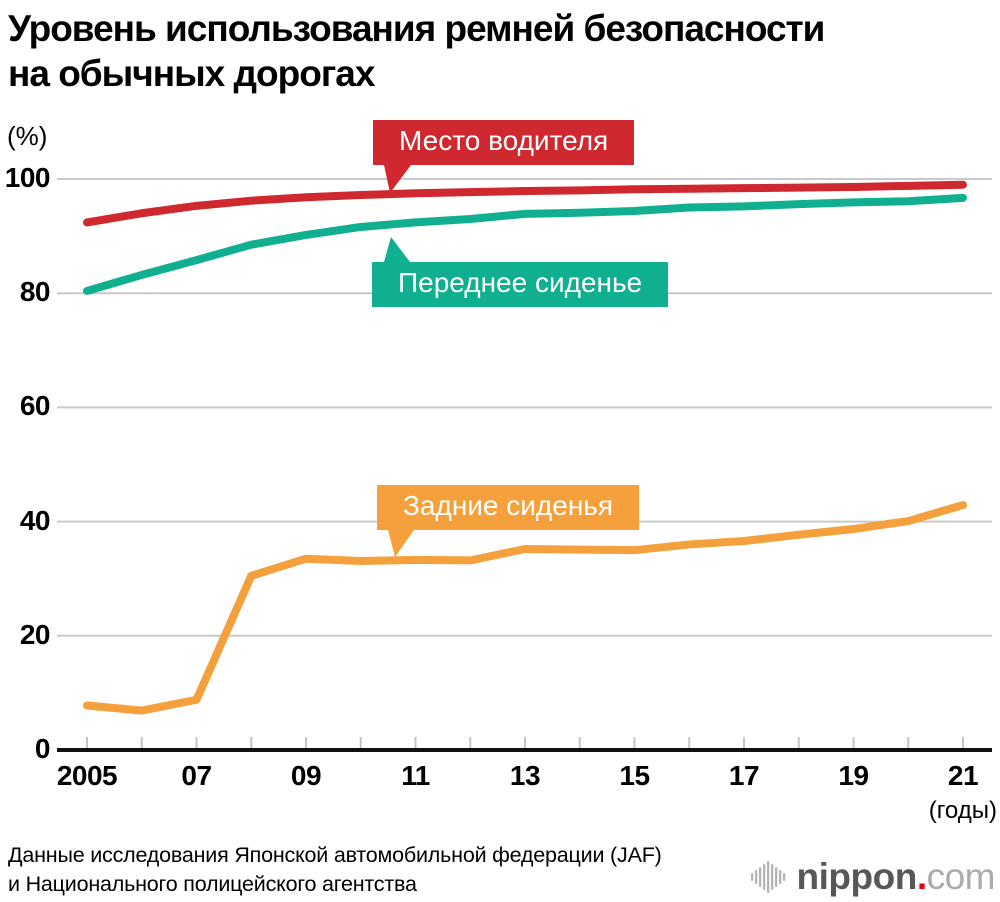  What do you see at coordinates (634, 775) in the screenshot?
I see `x-tick-label-15: 15` at bounding box center [634, 775].